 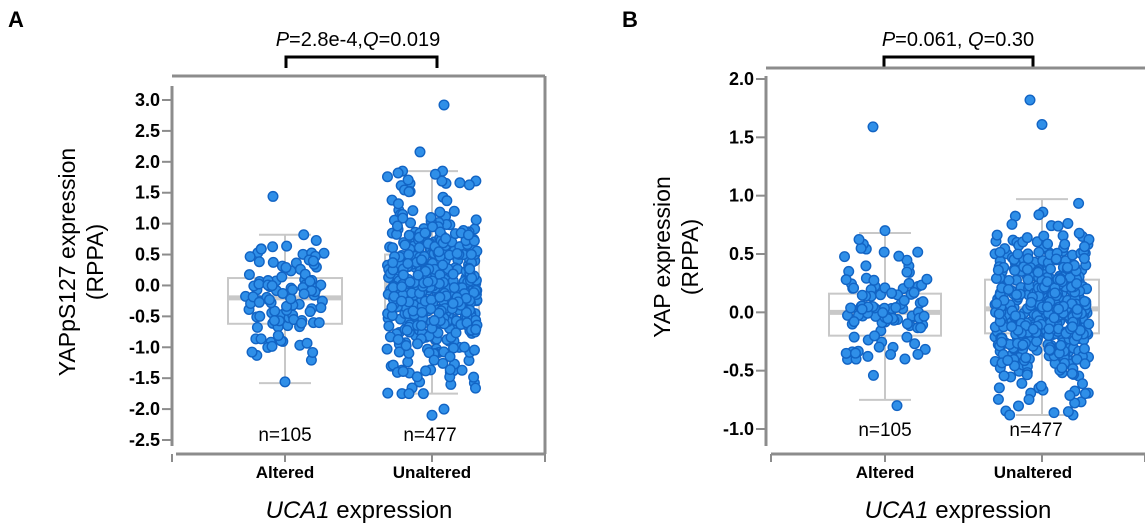 What do you see at coordinates (889, 40) in the screenshot?
I see `panel-b-p-label: P` at bounding box center [889, 40].